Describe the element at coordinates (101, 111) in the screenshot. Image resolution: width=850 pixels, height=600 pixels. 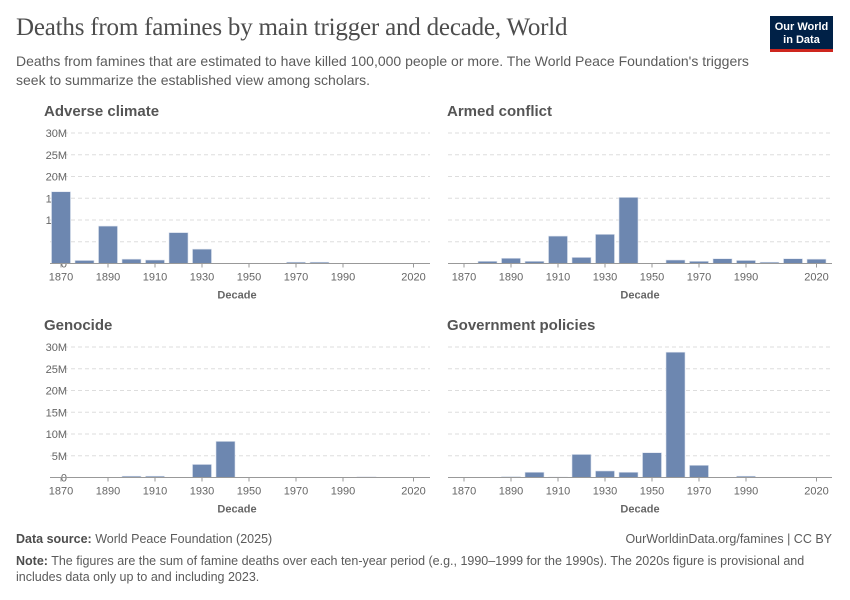
I see `panel-title: Adverse climate` at that location.